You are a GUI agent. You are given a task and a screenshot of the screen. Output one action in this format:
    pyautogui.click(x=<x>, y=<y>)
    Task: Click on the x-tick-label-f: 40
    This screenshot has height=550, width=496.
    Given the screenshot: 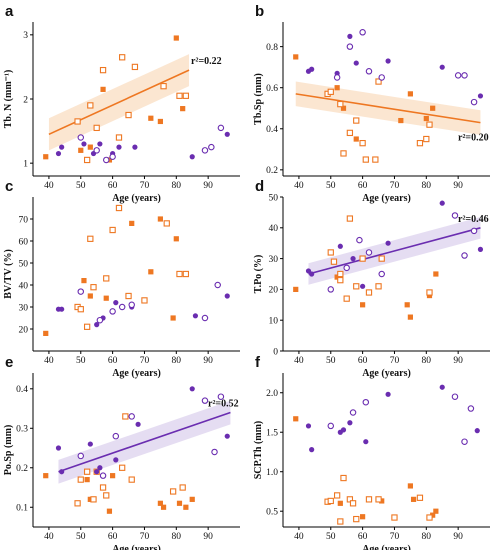 What is the action you would take?
    pyautogui.click(x=299, y=537)
    